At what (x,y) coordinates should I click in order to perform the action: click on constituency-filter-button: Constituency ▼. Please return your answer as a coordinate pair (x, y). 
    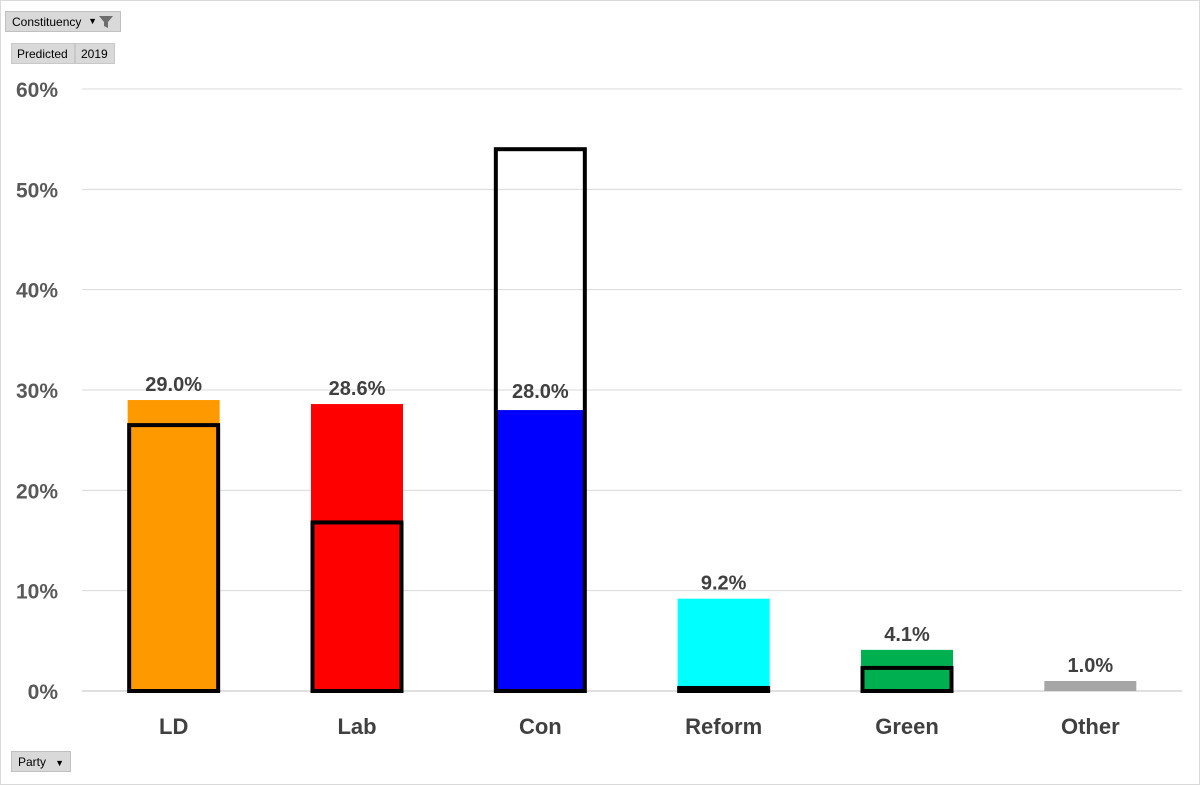
    Looking at the image, I should click on (63, 21).